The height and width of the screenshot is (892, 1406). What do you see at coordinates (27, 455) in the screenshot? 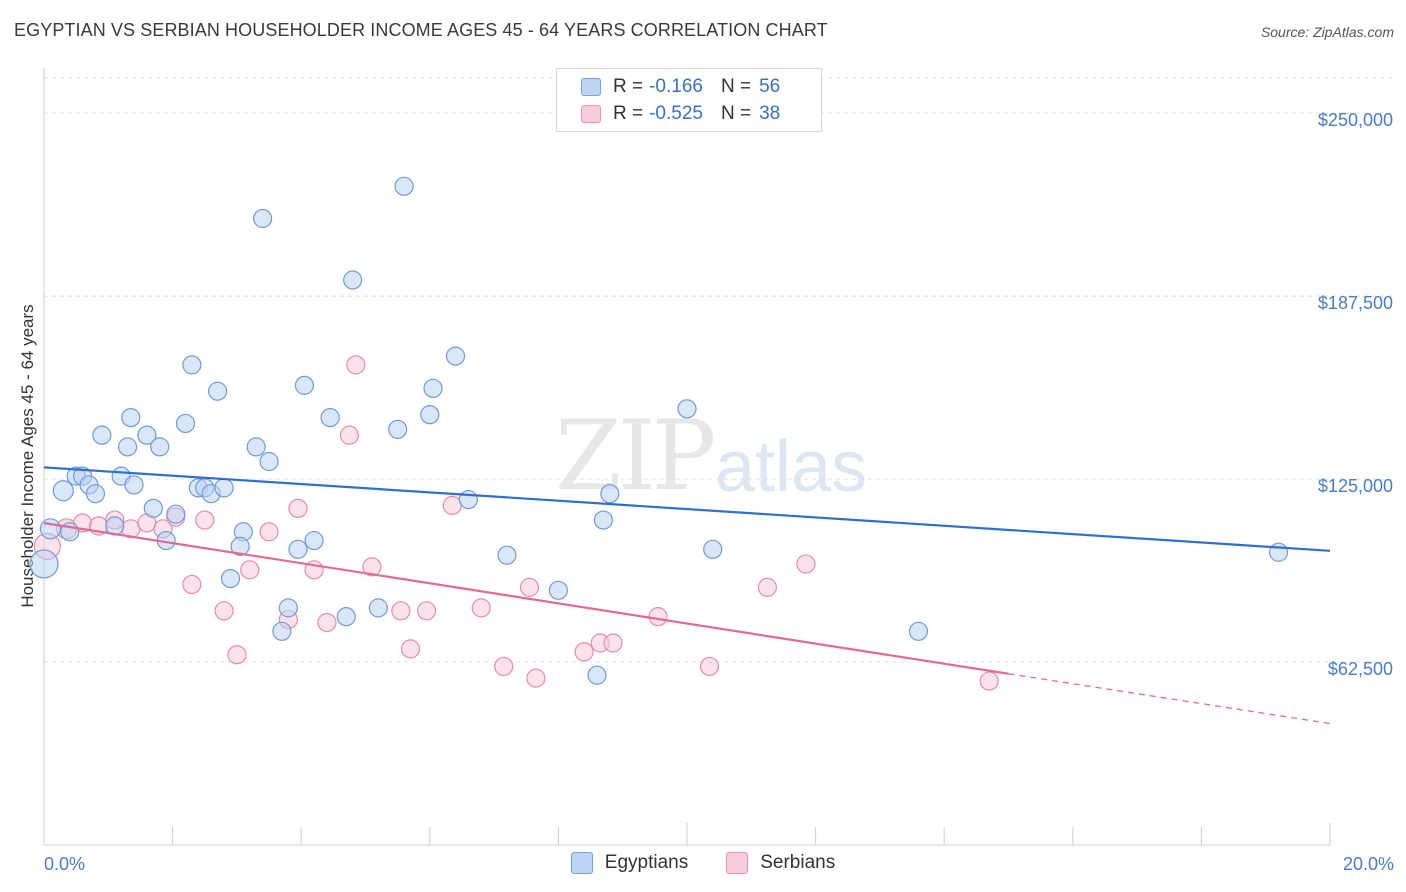
I see `y-axis-title: Householder Income Ages 45 - 64 years` at bounding box center [27, 455].